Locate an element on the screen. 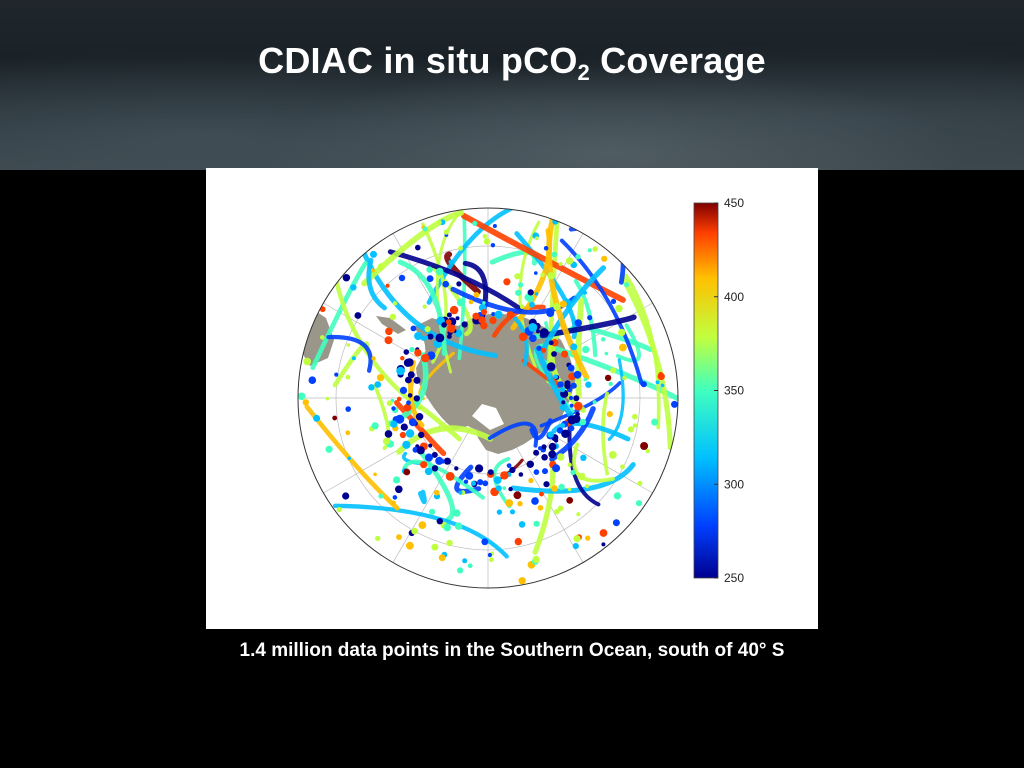 The width and height of the screenshot is (1024, 768). colorbar-tick-label: 350 is located at coordinates (734, 391).